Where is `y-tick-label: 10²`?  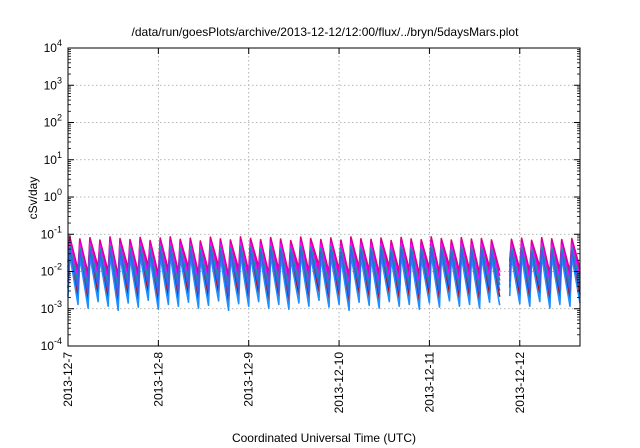 y-tick-label: 10² is located at coordinates (53, 121).